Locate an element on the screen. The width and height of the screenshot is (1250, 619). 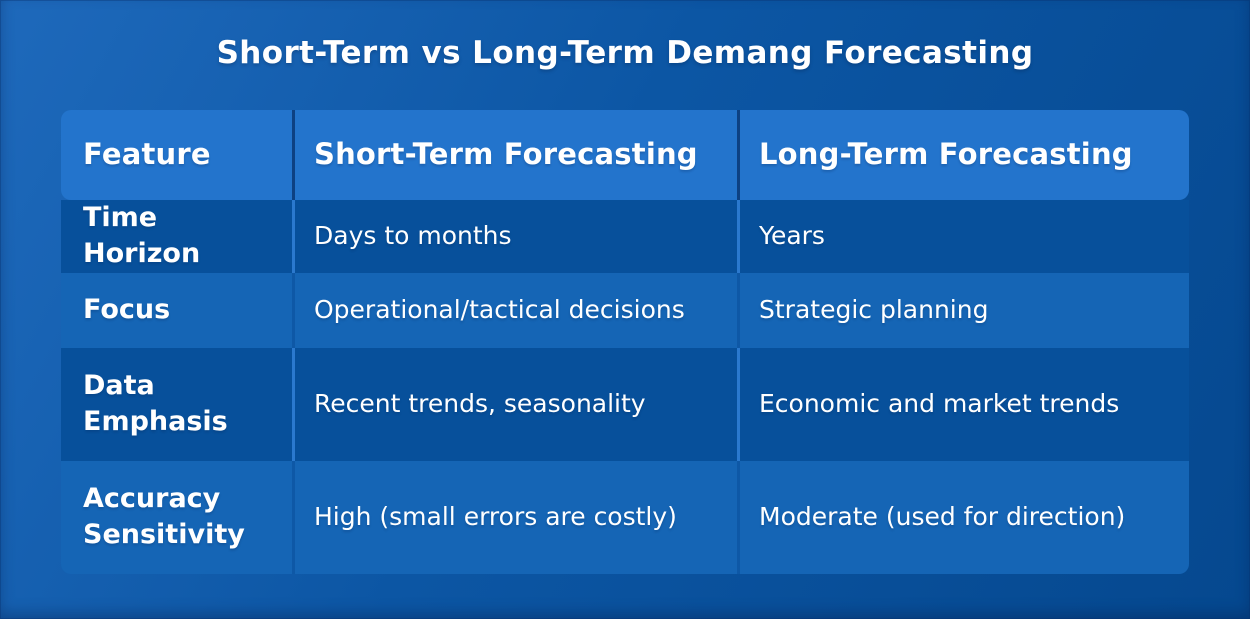
cell-short-term: Days to months is located at coordinates (514, 236).